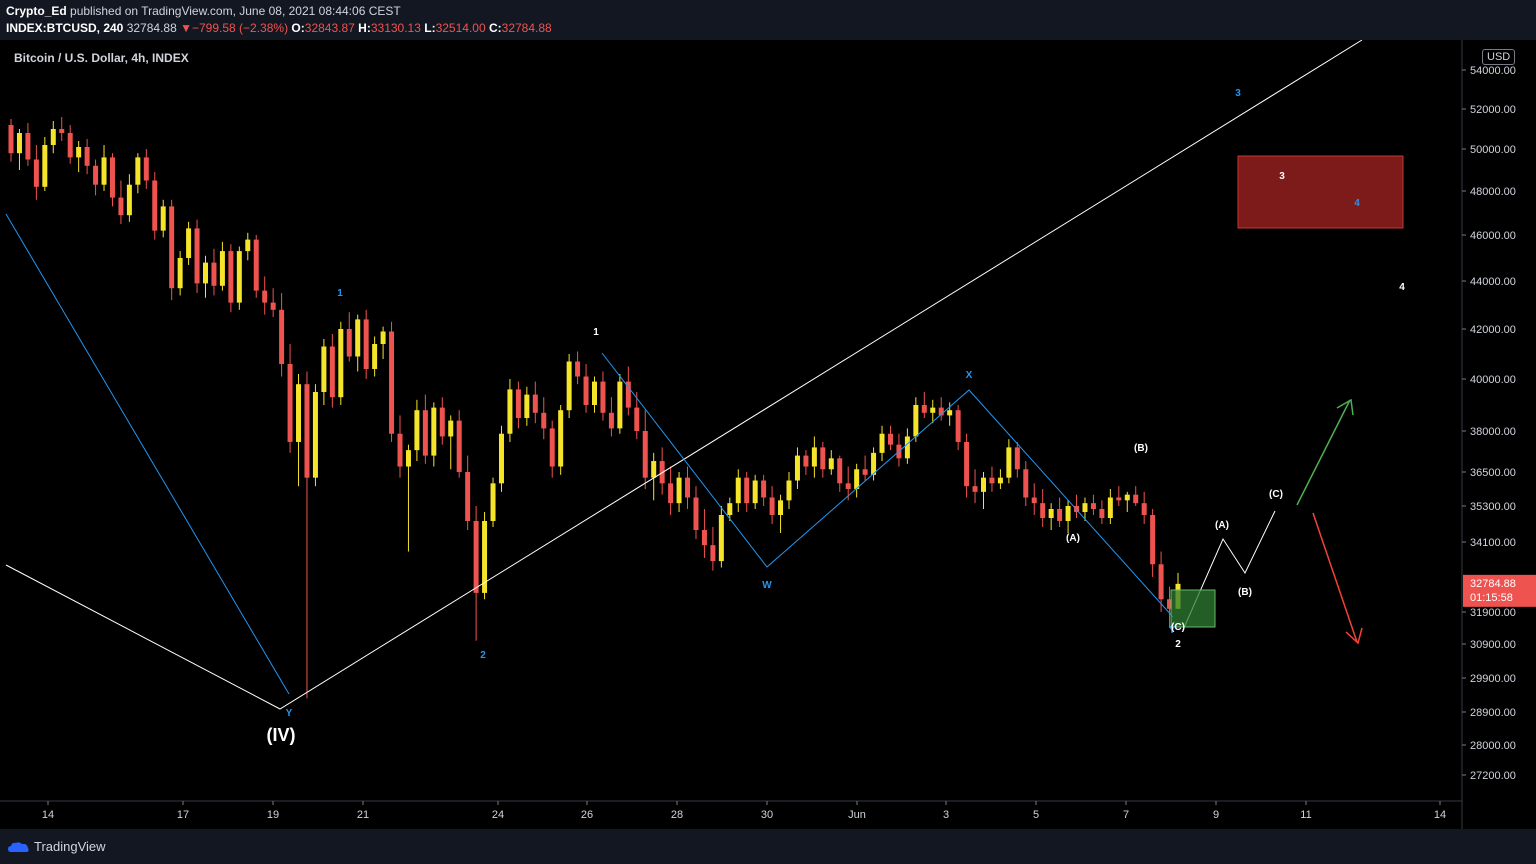 This screenshot has width=1536, height=864. I want to click on price-tick-label: 28900.00, so click(1493, 713).